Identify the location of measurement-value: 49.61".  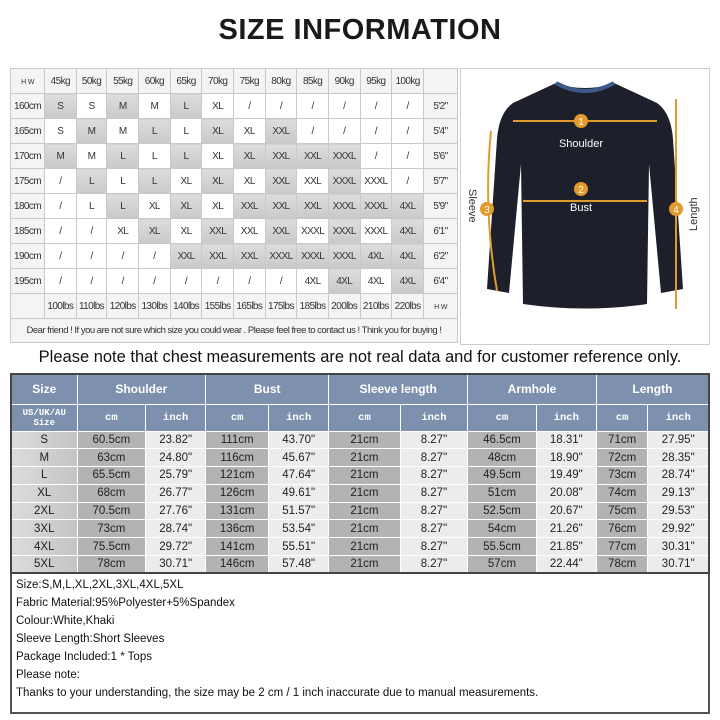
(299, 493).